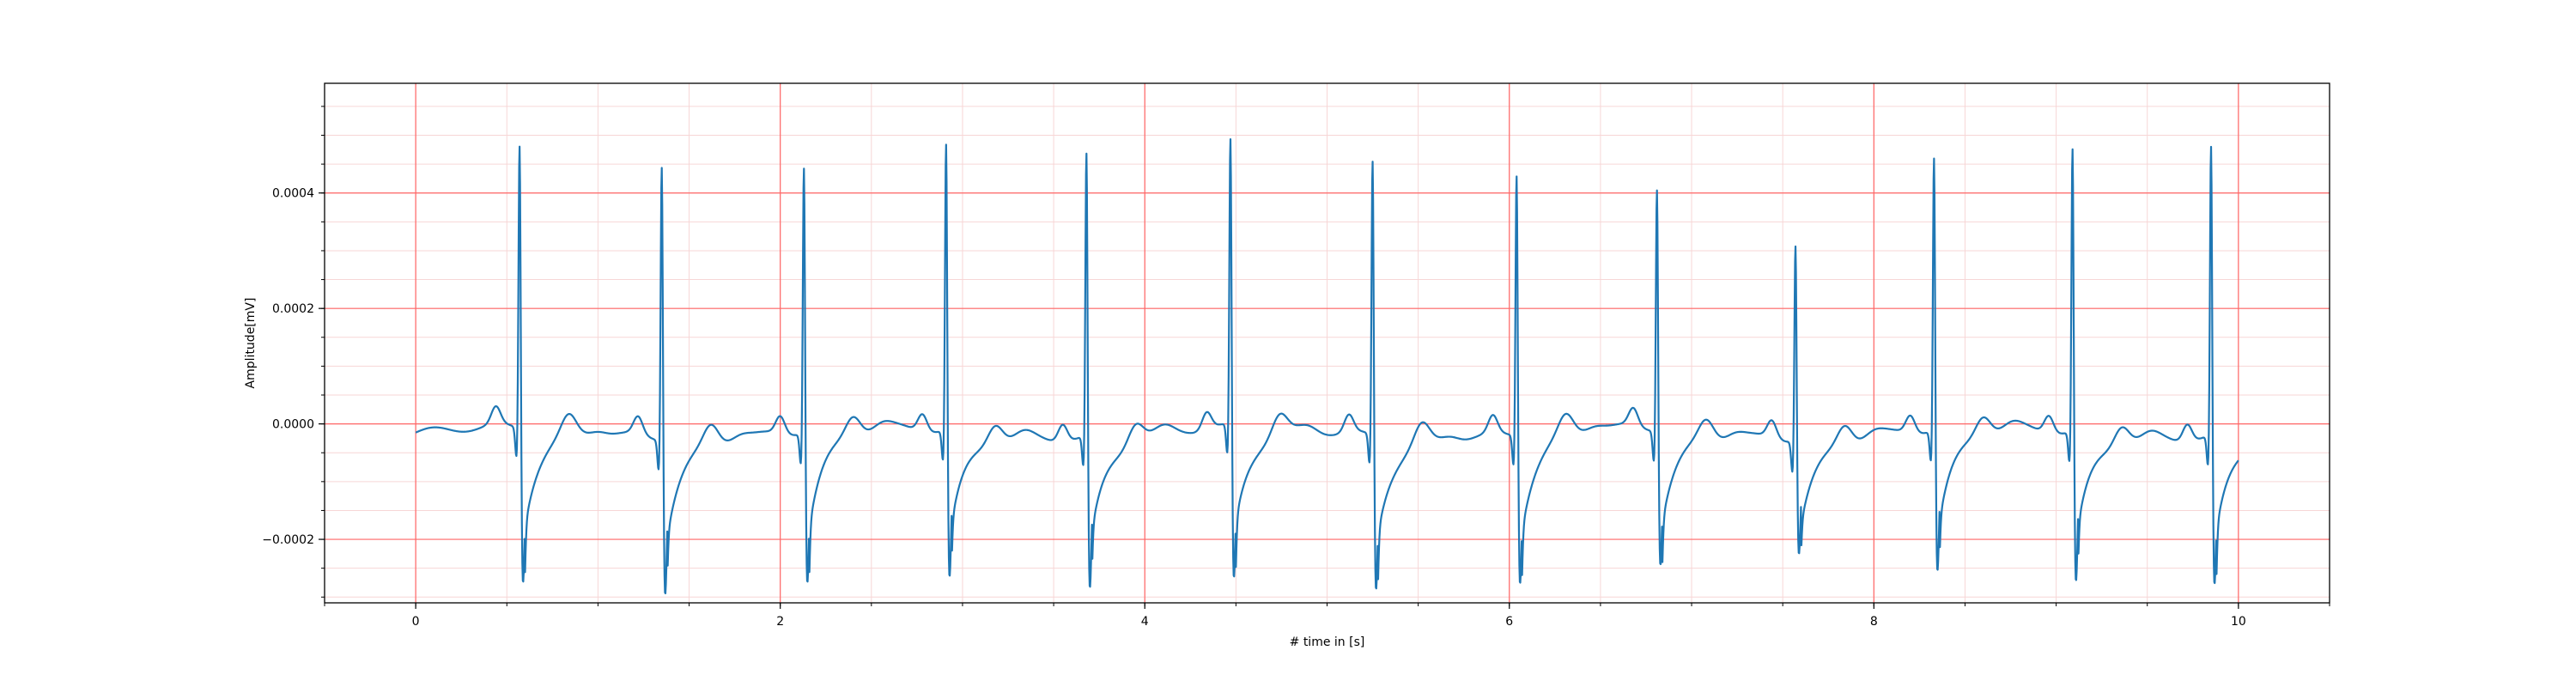  Describe the element at coordinates (1509, 622) in the screenshot. I see `x-tick-label: 6` at that location.